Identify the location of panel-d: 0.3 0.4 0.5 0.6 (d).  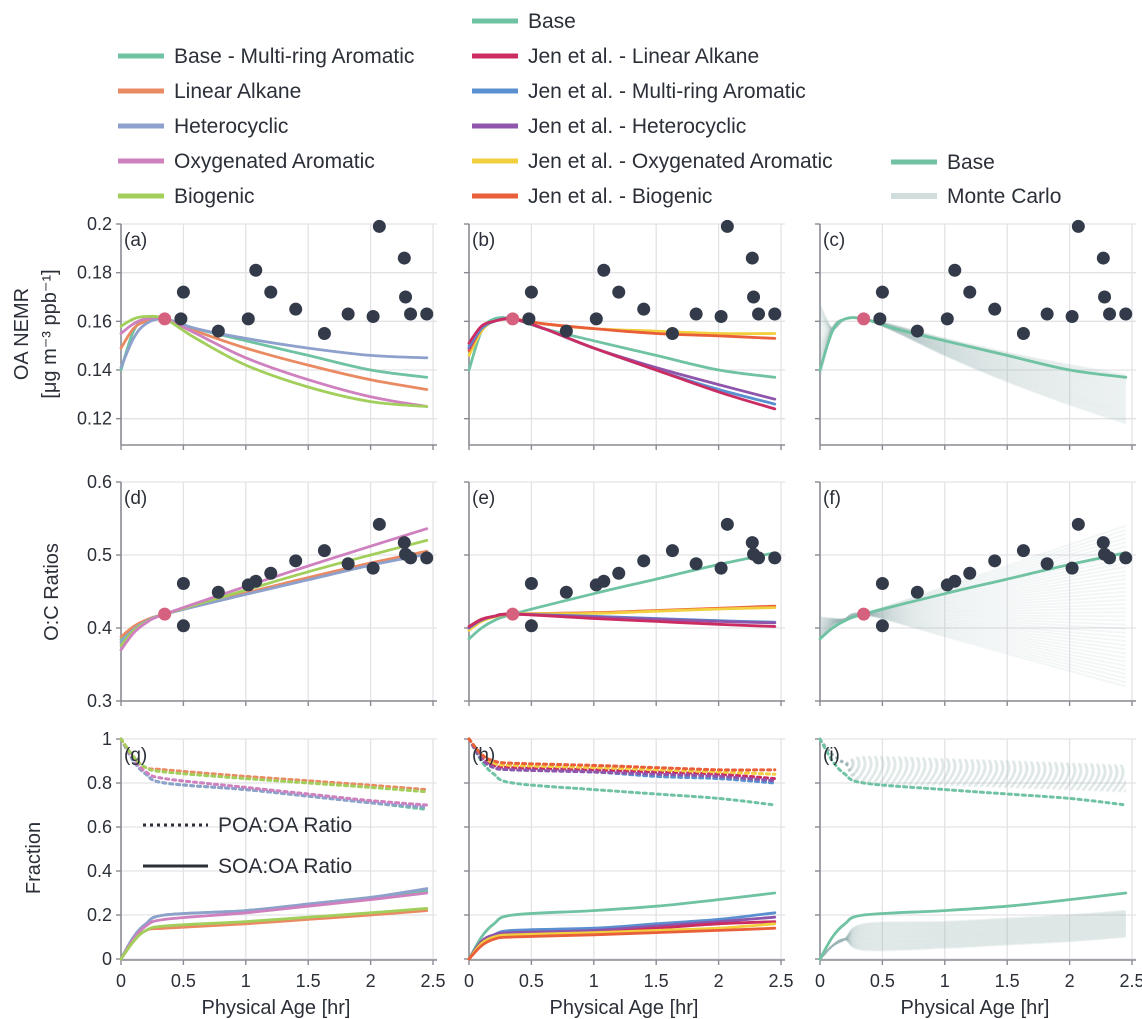
(262, 591).